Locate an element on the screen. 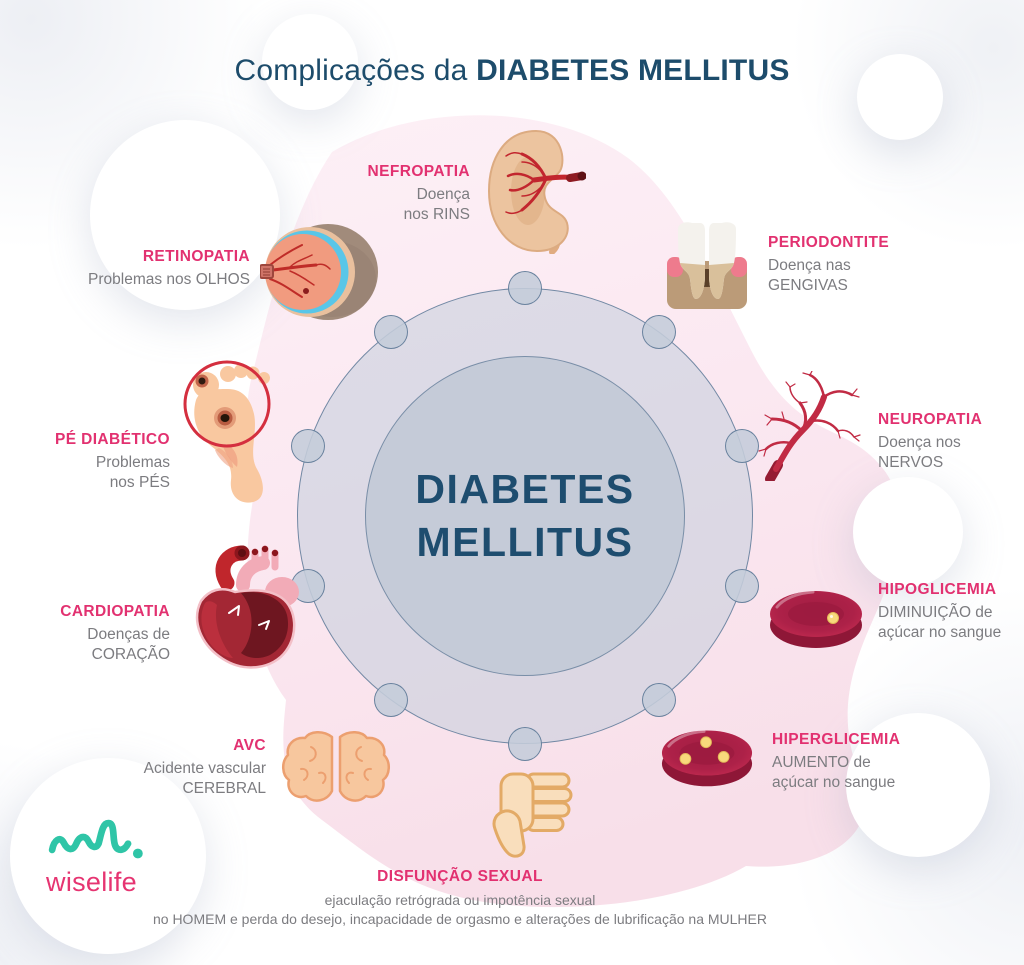 This screenshot has width=1024, height=965. complication-desc: AUMENTO de is located at coordinates (821, 762).